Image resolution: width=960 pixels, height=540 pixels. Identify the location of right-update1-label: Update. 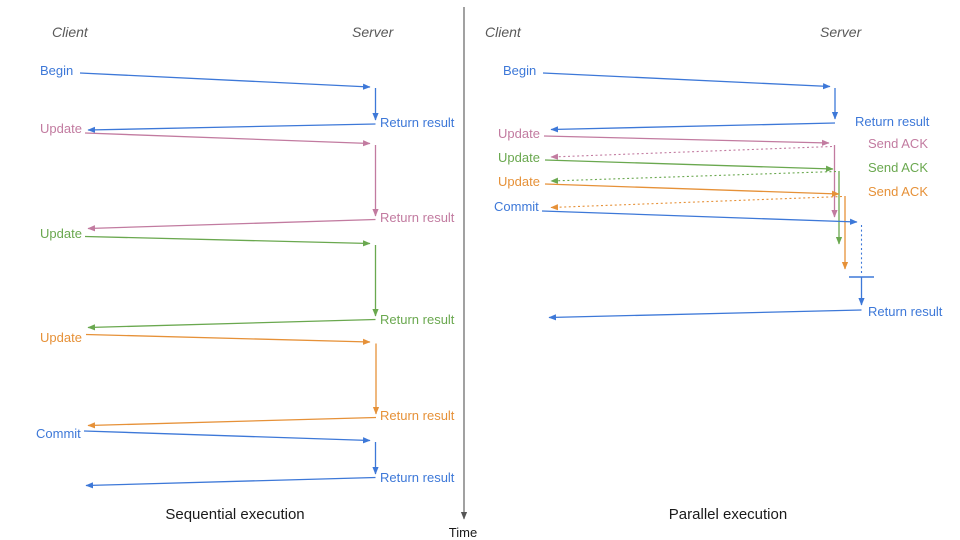
(519, 133).